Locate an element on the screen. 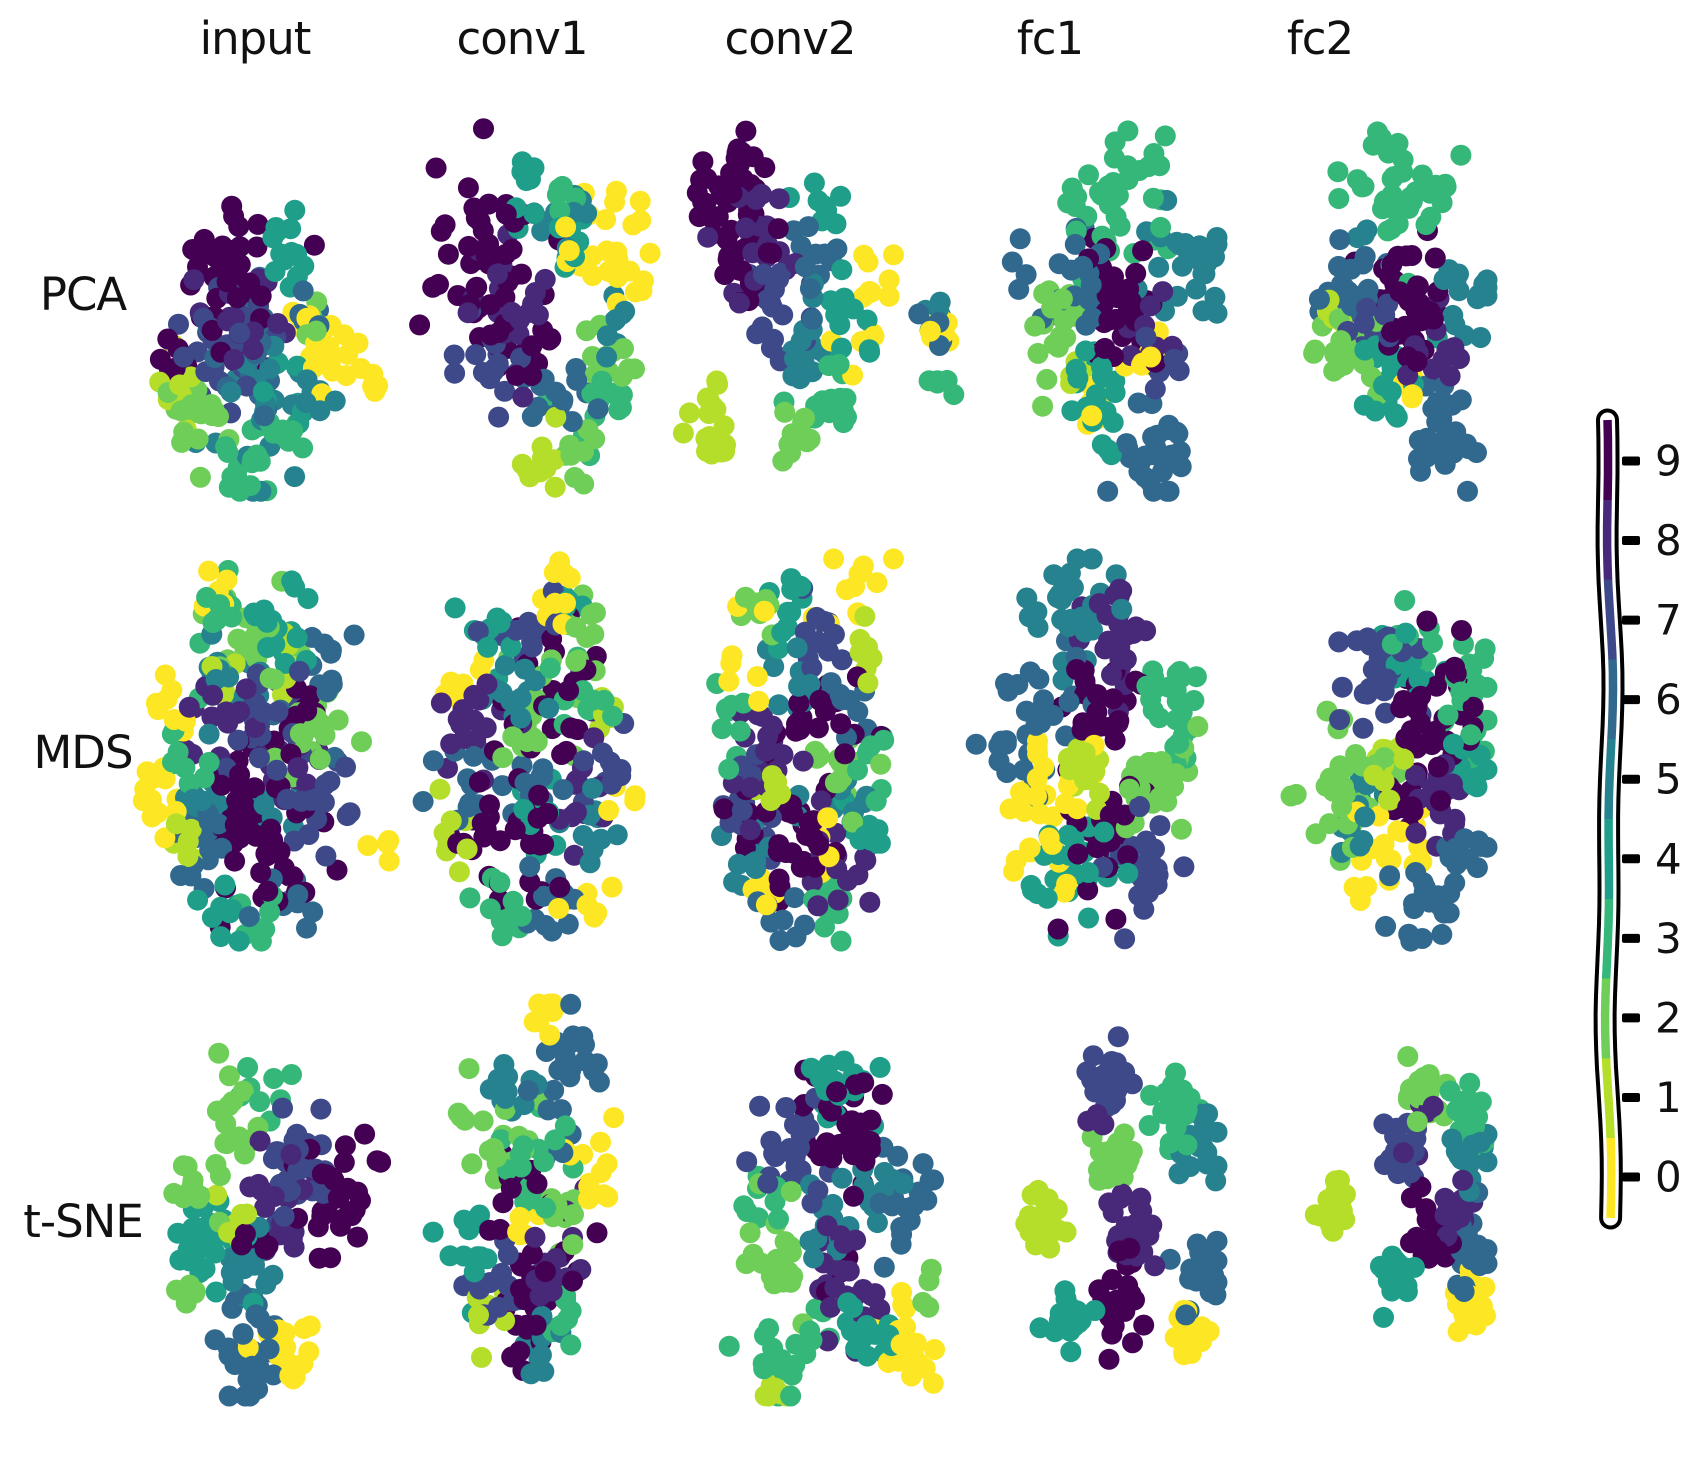  colorbar-tick-label: 1 is located at coordinates (1668, 1097).